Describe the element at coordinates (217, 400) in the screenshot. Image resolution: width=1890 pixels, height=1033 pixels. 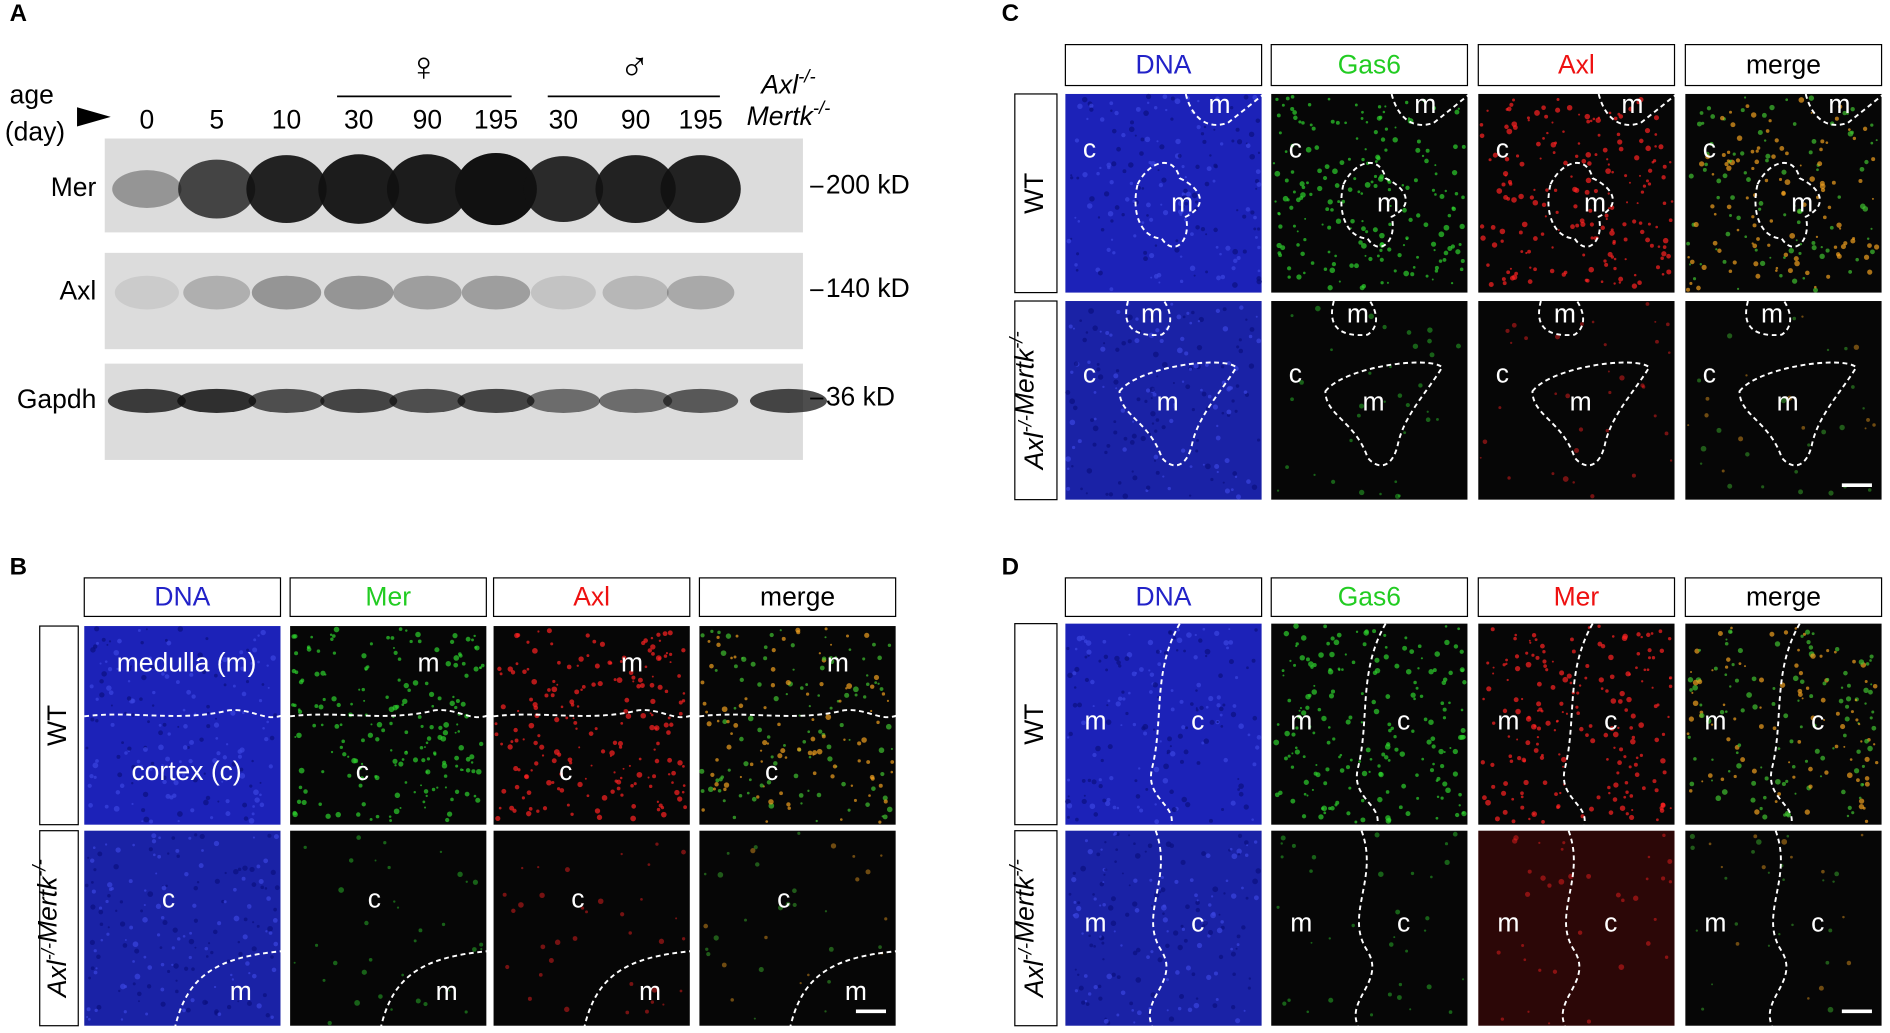
I see `band` at that location.